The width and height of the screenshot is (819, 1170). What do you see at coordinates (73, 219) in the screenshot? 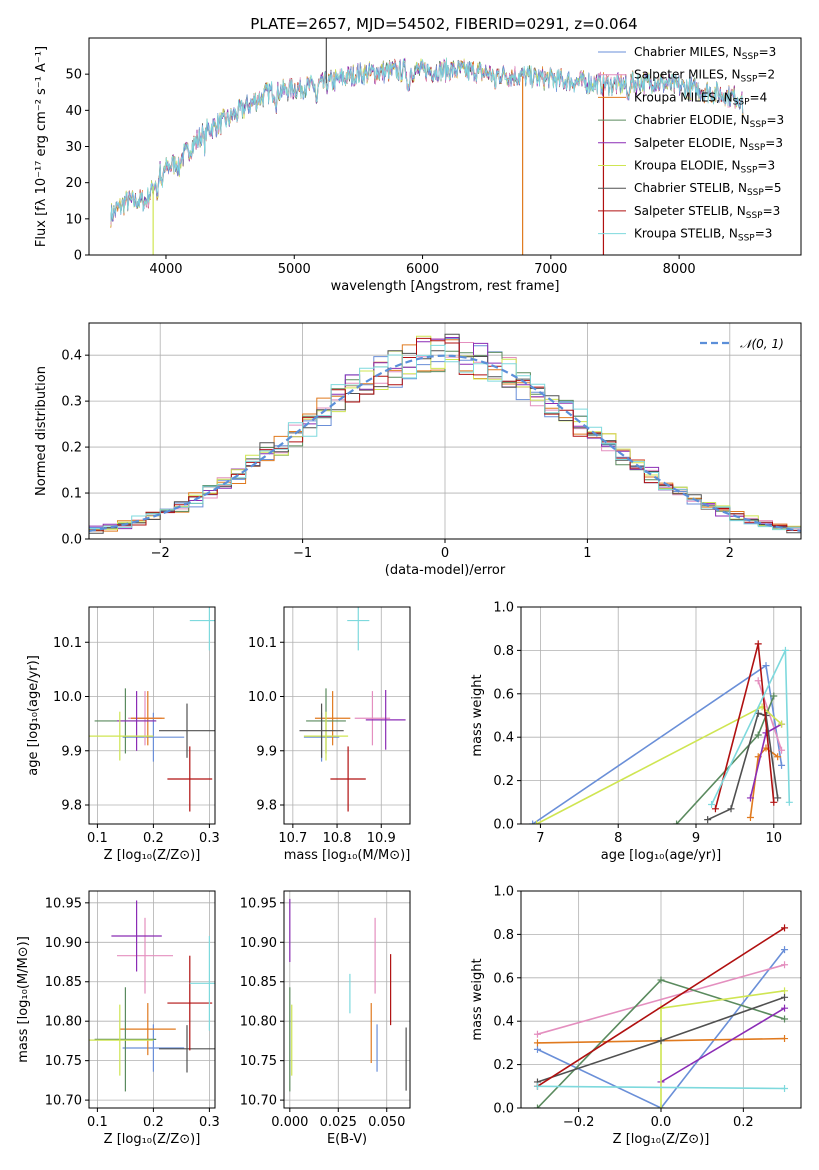
I see `y-tick-label: 10` at bounding box center [73, 219].